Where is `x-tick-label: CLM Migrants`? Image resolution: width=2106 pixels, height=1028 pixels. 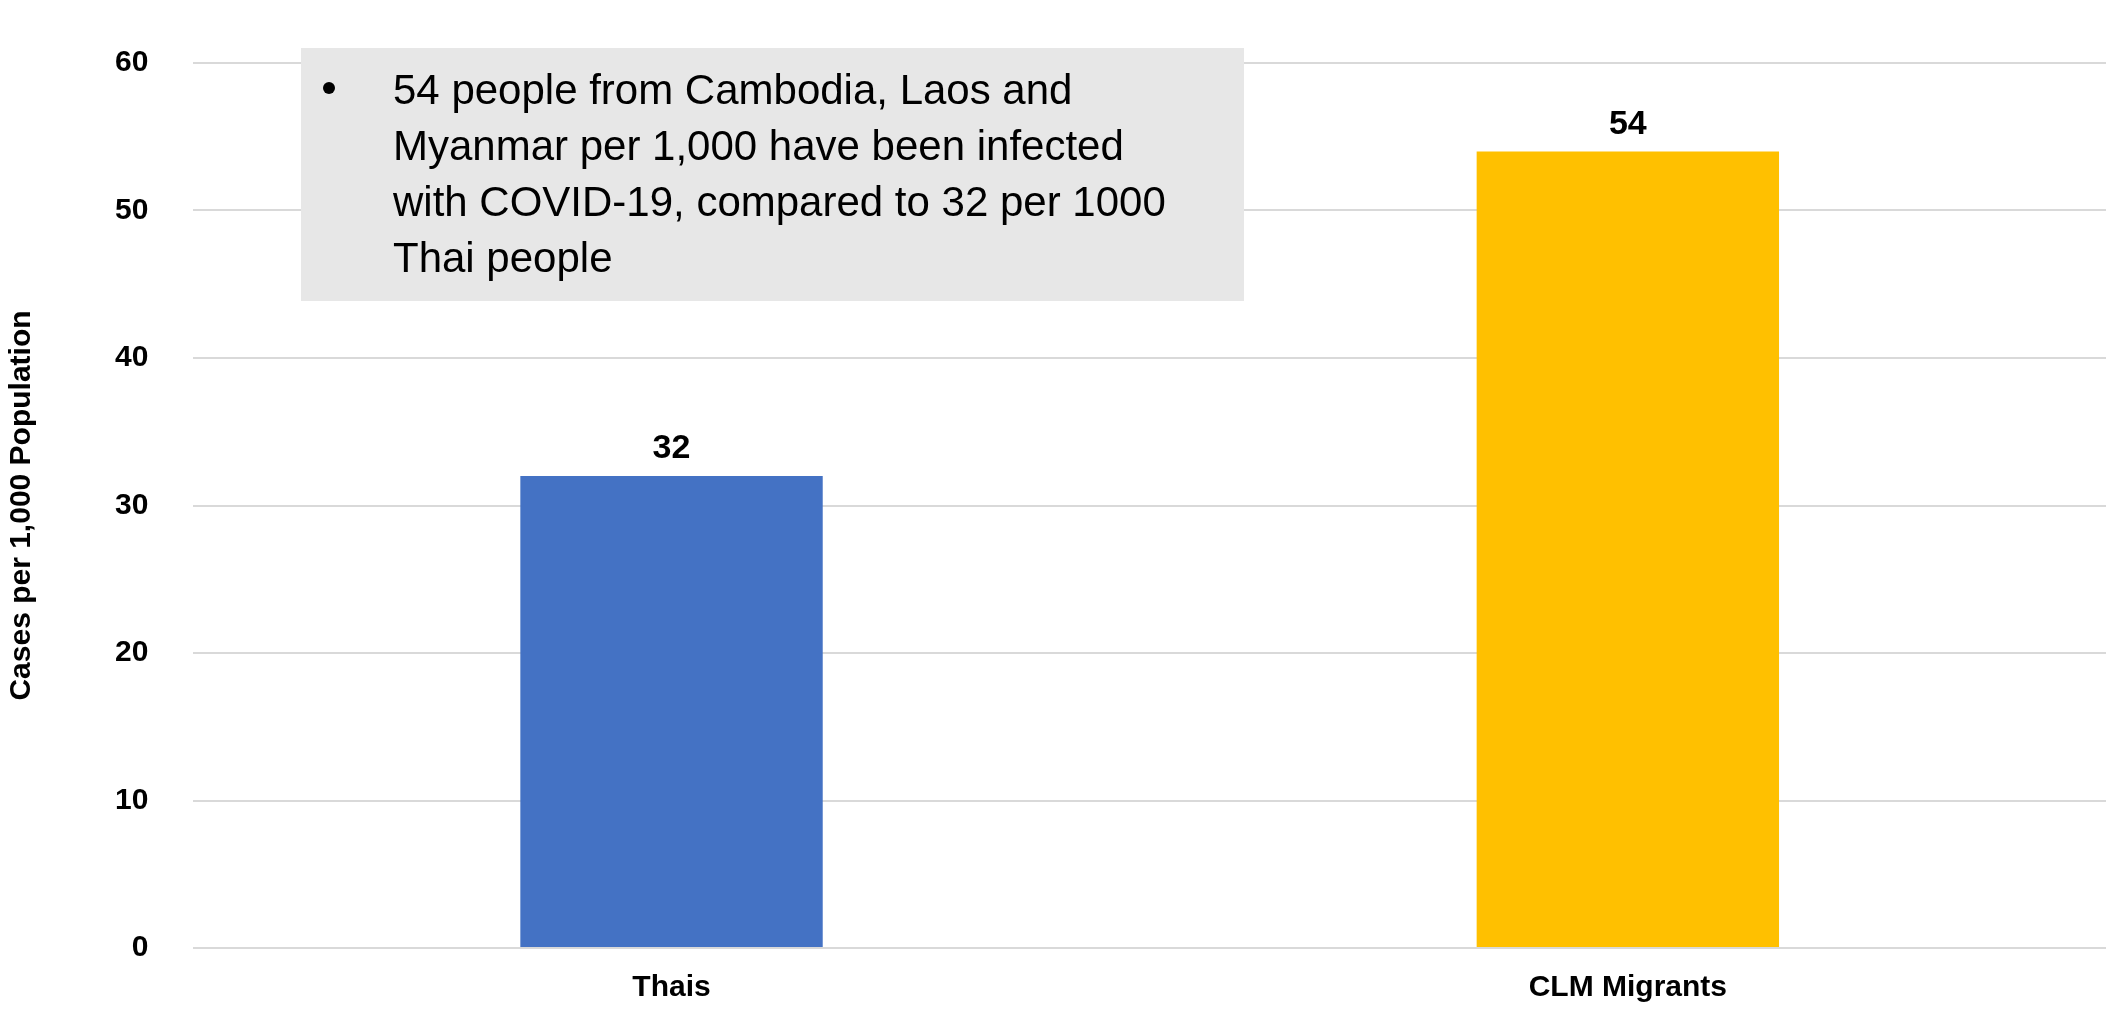 x-tick-label: CLM Migrants is located at coordinates (1628, 986).